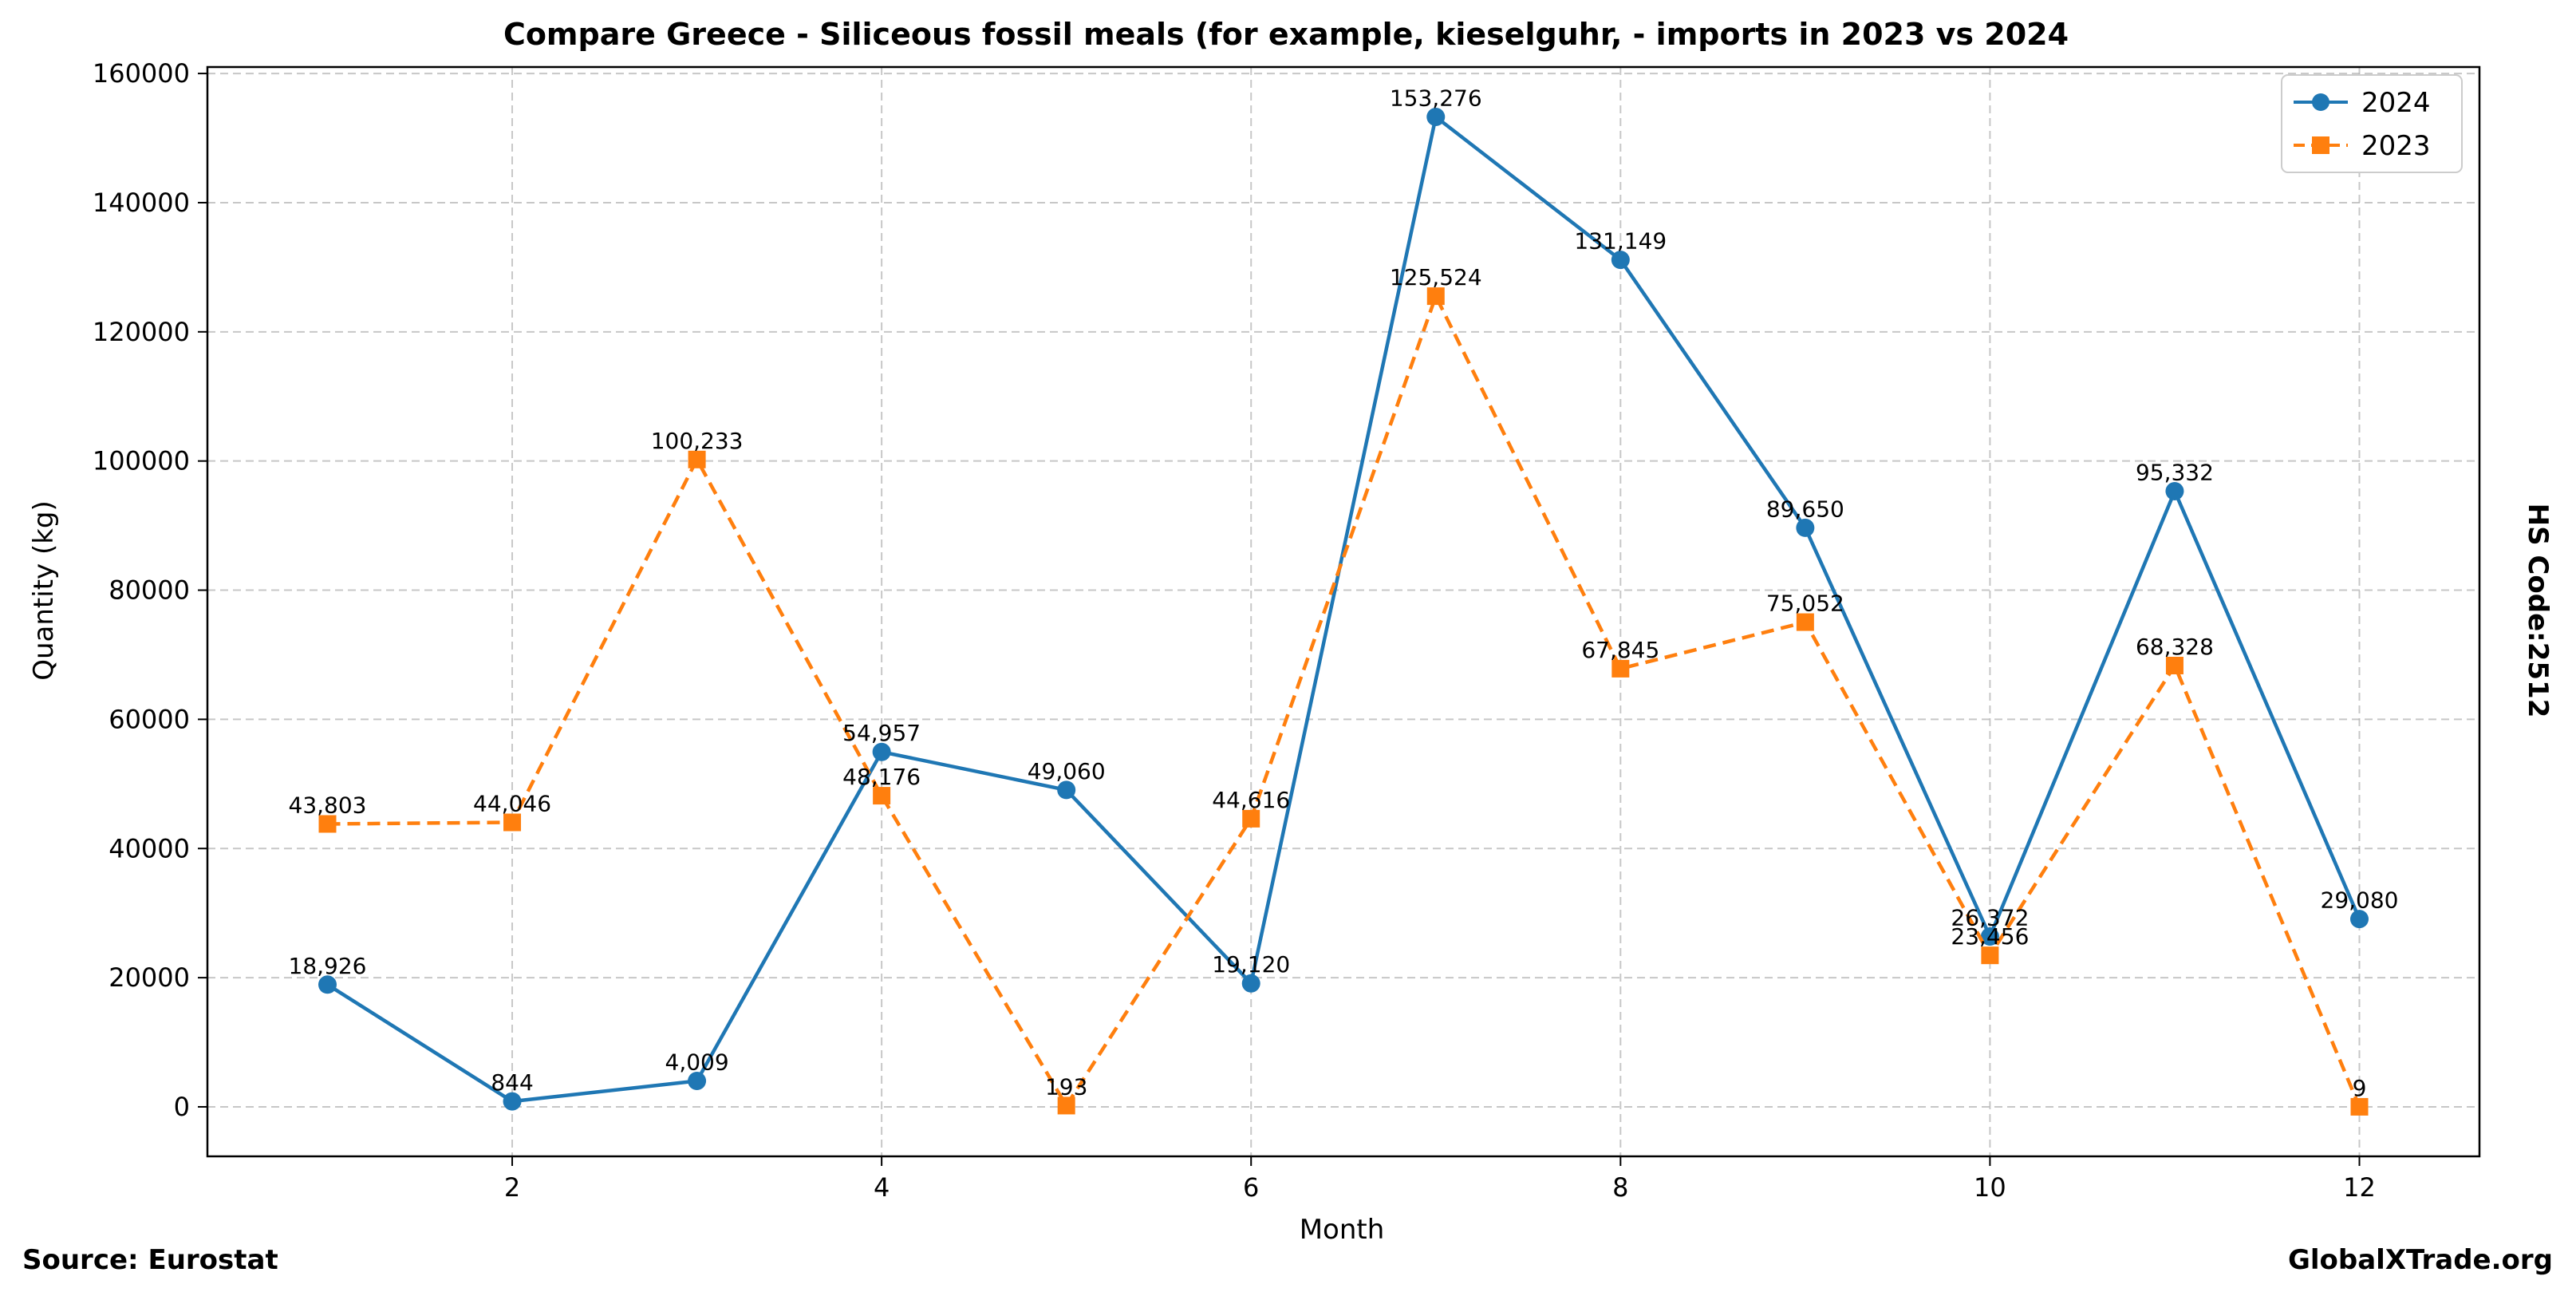  Describe the element at coordinates (328, 805) in the screenshot. I see `data-label-2023: 43,803` at that location.